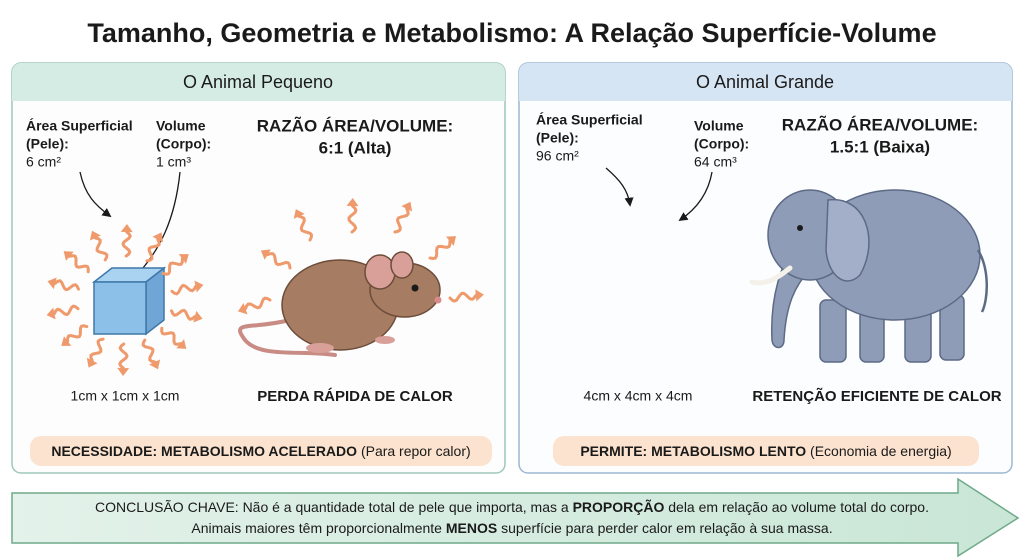  Describe the element at coordinates (876, 396) in the screenshot. I see `effect: RETENÇÃO EFICIENTE DE CALOR` at that location.